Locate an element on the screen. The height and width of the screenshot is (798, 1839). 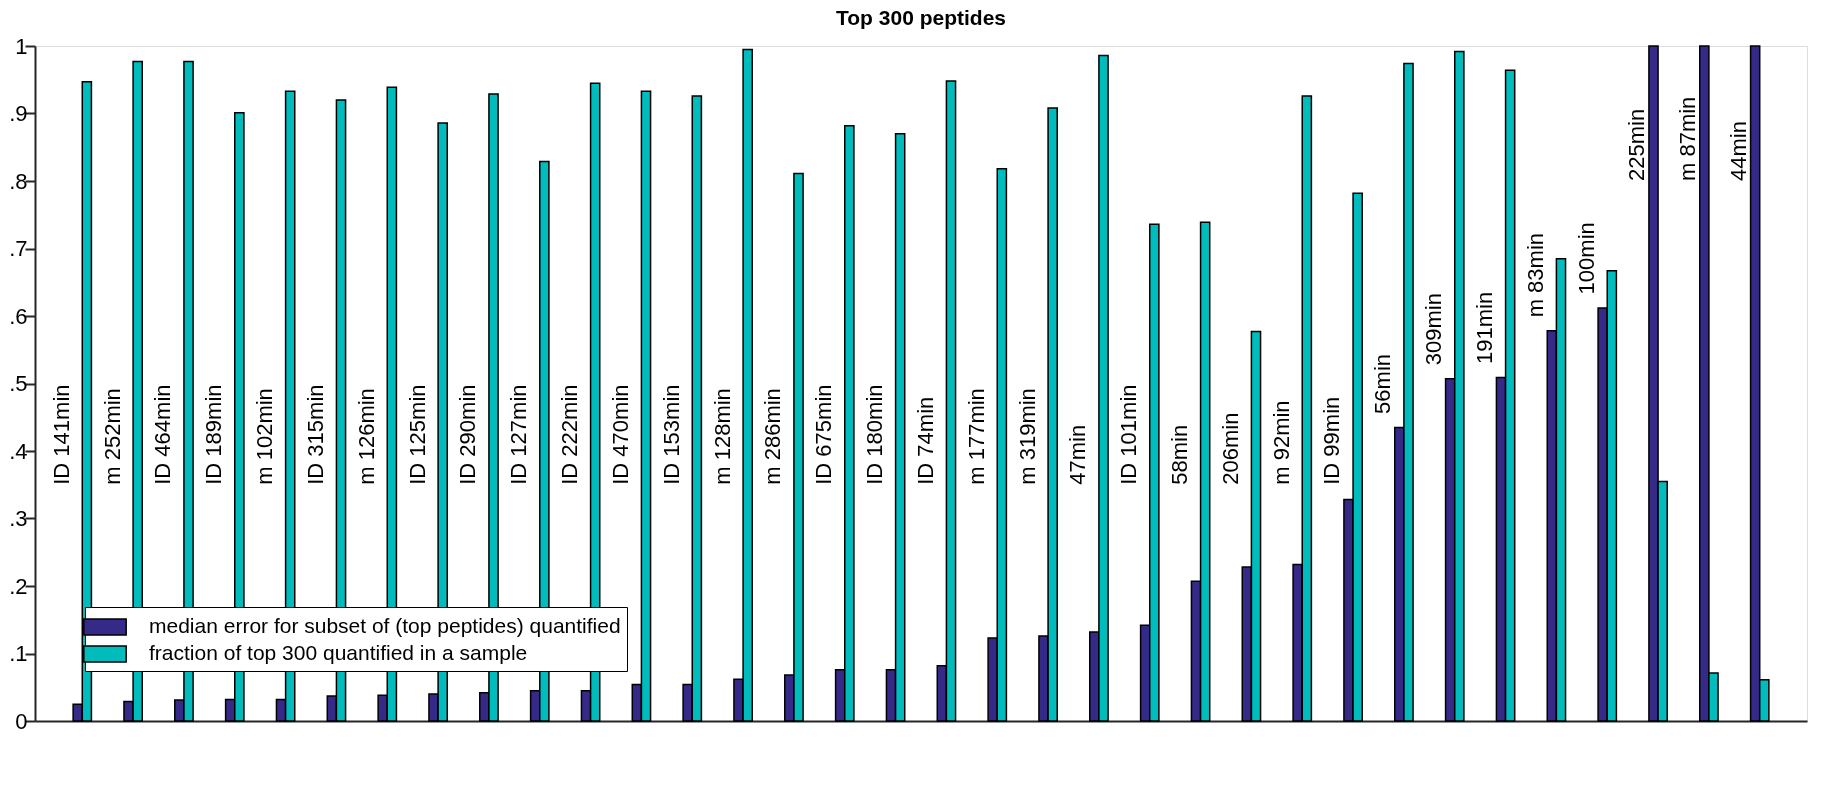
annotation: 225min is located at coordinates (1637, 144).